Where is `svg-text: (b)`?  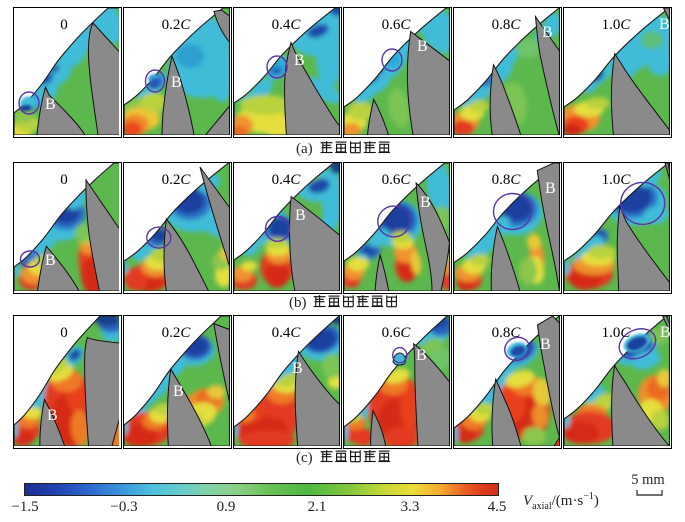
svg-text: (b) is located at coordinates (298, 303).